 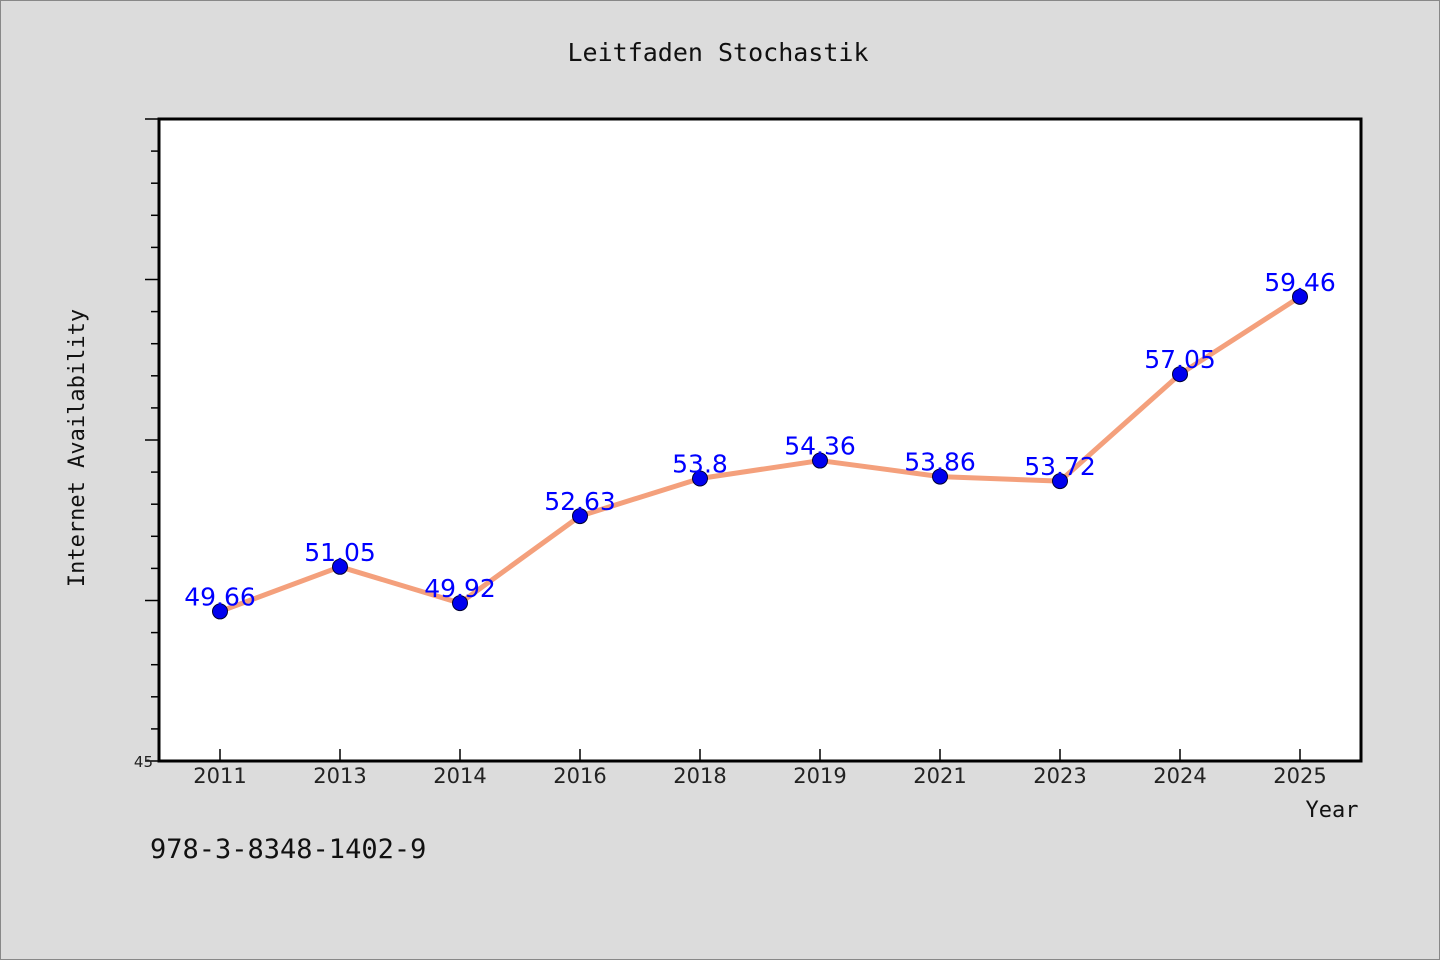 I want to click on data-label: 53.8, so click(x=700, y=464).